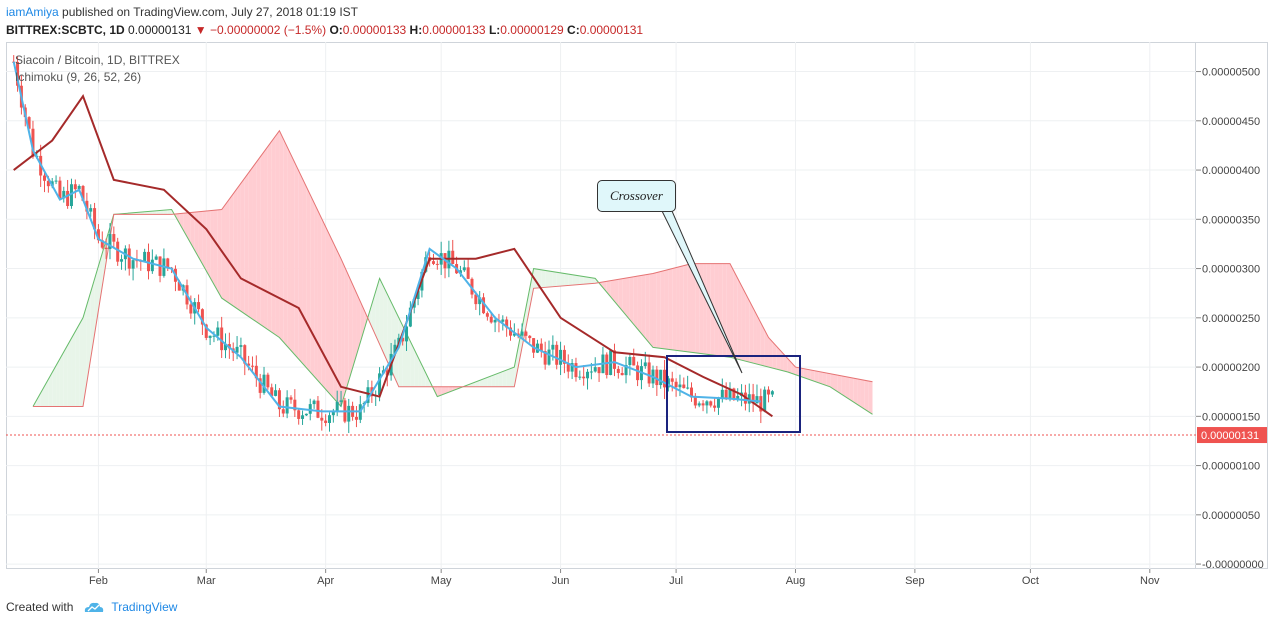  What do you see at coordinates (206, 581) in the screenshot?
I see `x-tick-label: Mar` at bounding box center [206, 581].